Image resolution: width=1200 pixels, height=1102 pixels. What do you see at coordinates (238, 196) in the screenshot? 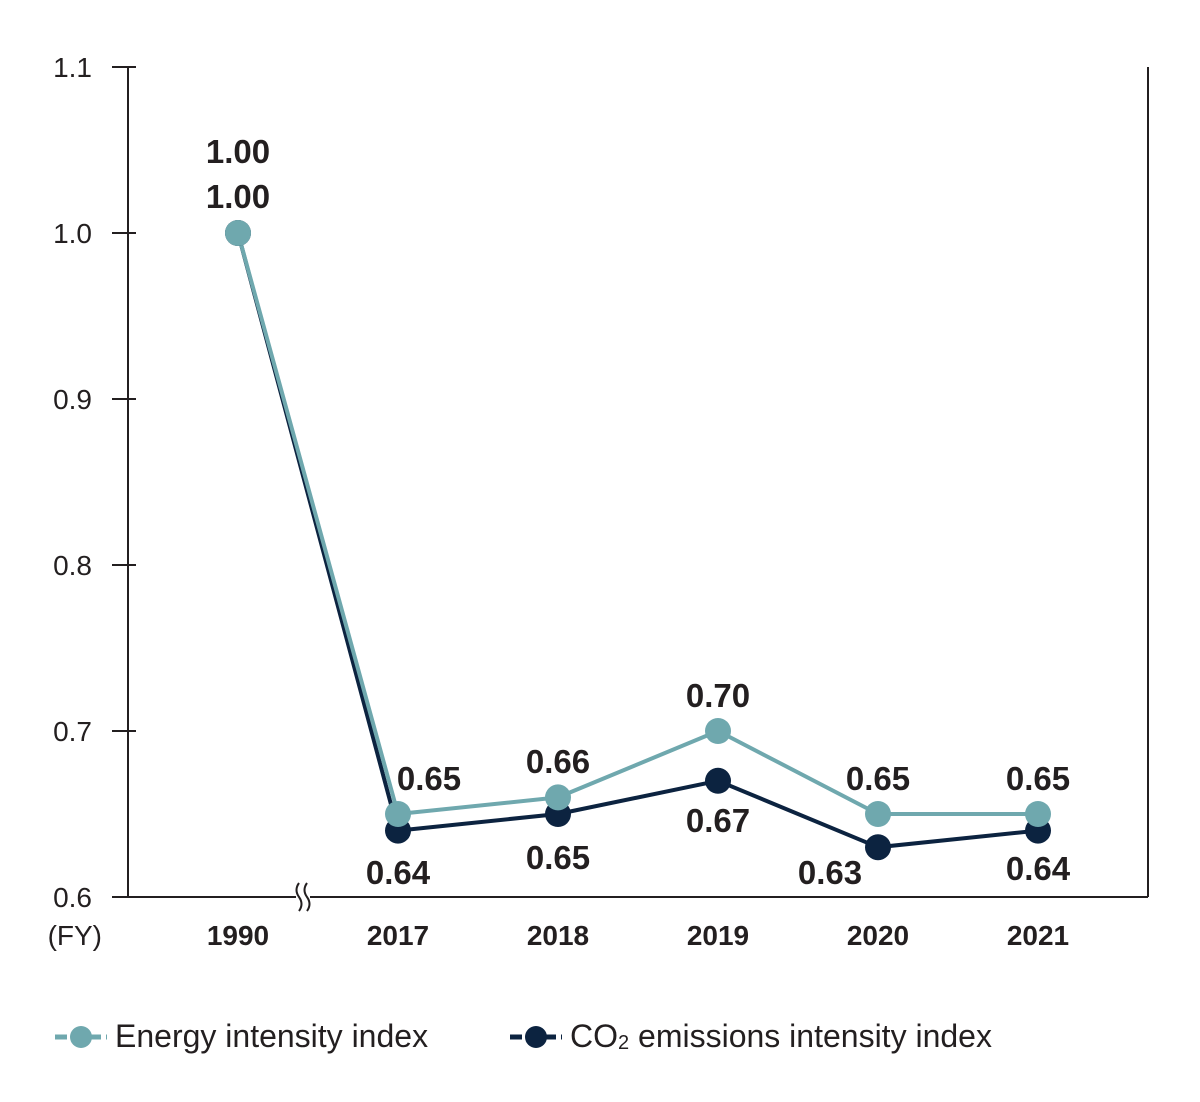
I see `co2-data-label: 1.00` at bounding box center [238, 196].